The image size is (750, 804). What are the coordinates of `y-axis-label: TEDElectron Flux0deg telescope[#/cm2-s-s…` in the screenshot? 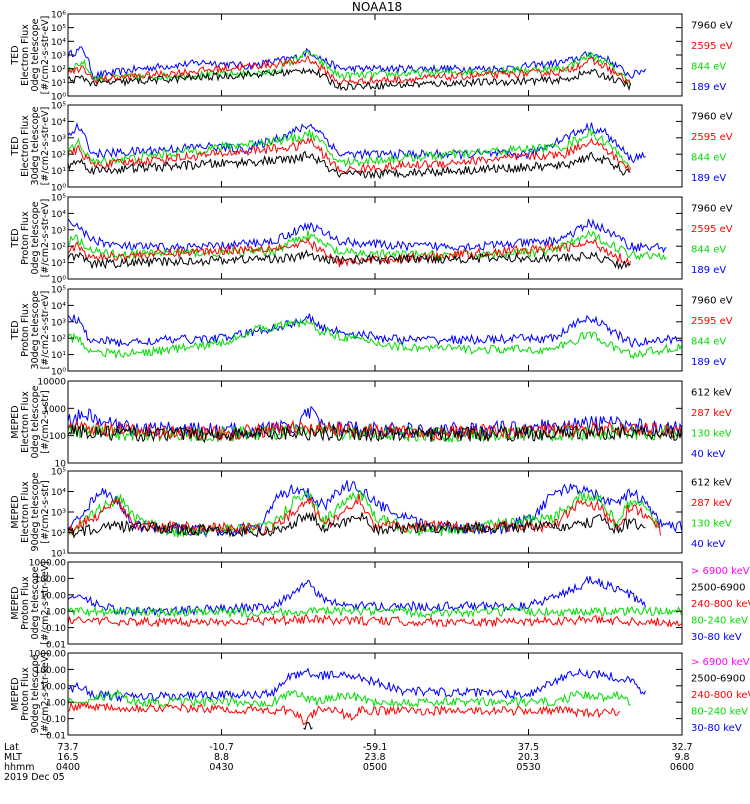 It's located at (30, 55).